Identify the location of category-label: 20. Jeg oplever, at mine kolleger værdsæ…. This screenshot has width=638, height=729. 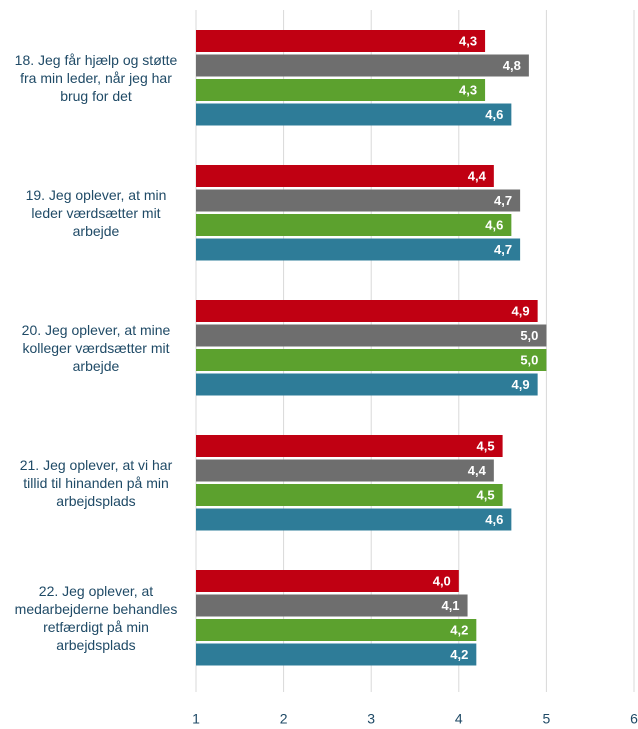
(96, 348).